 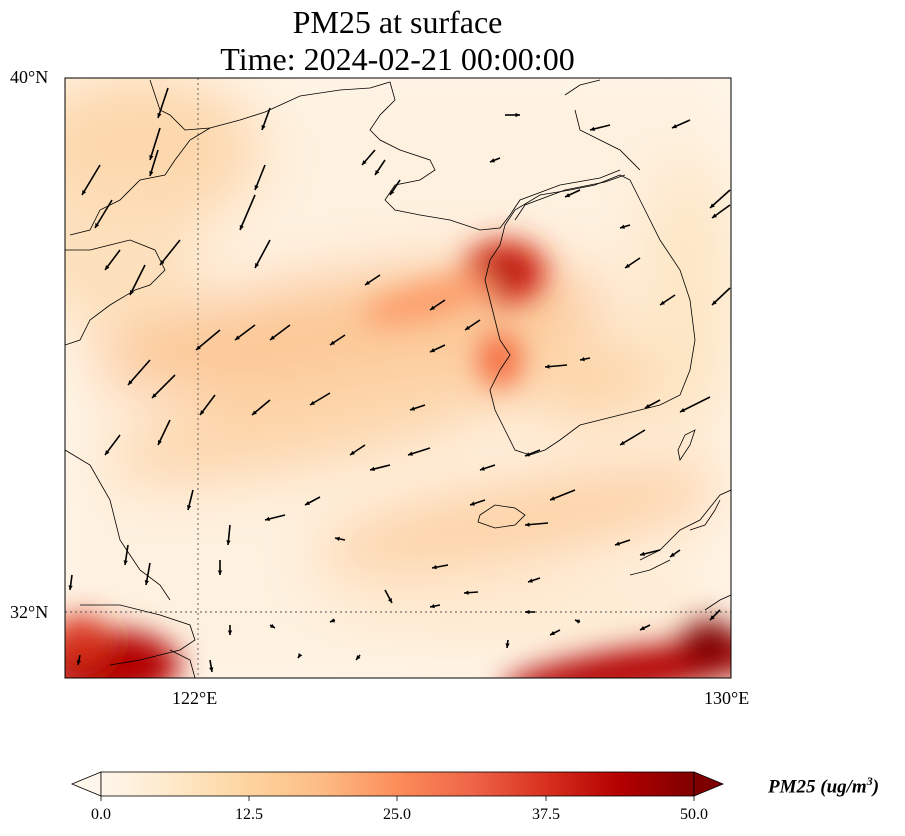 I want to click on map-title-line-2: Time: 2024-02-21 00:00:00, so click(x=397, y=59).